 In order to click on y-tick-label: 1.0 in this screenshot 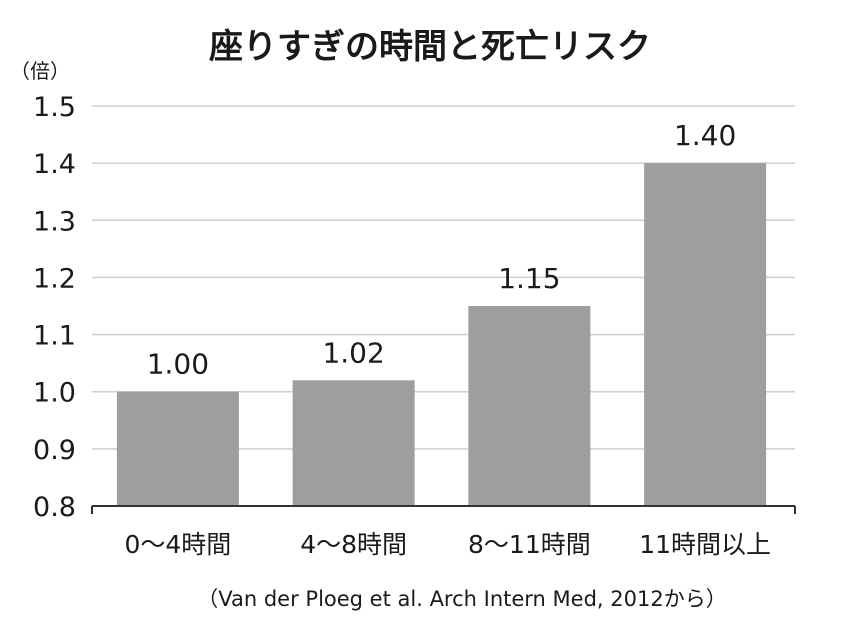, I will do `click(54, 393)`.